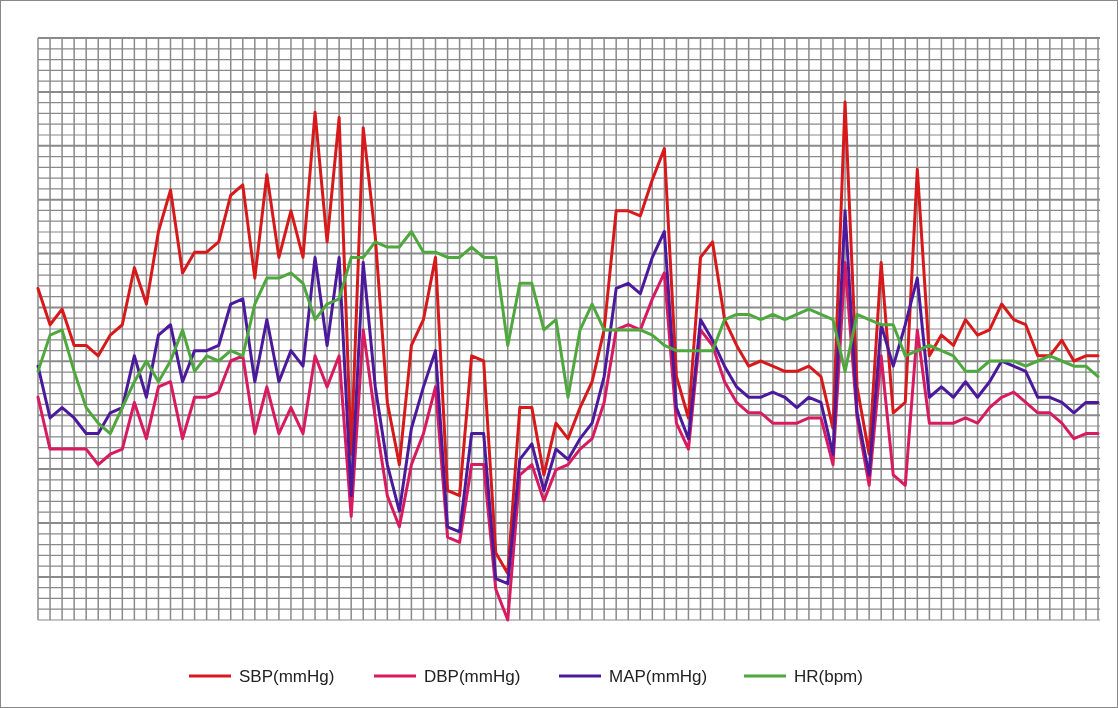  What do you see at coordinates (658, 676) in the screenshot?
I see `legend-label: MAP(mmHg)` at bounding box center [658, 676].